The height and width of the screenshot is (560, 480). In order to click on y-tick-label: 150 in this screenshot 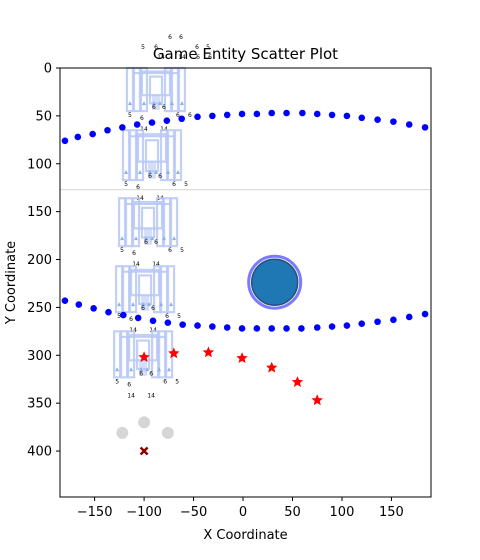, I will do `click(39, 212)`.